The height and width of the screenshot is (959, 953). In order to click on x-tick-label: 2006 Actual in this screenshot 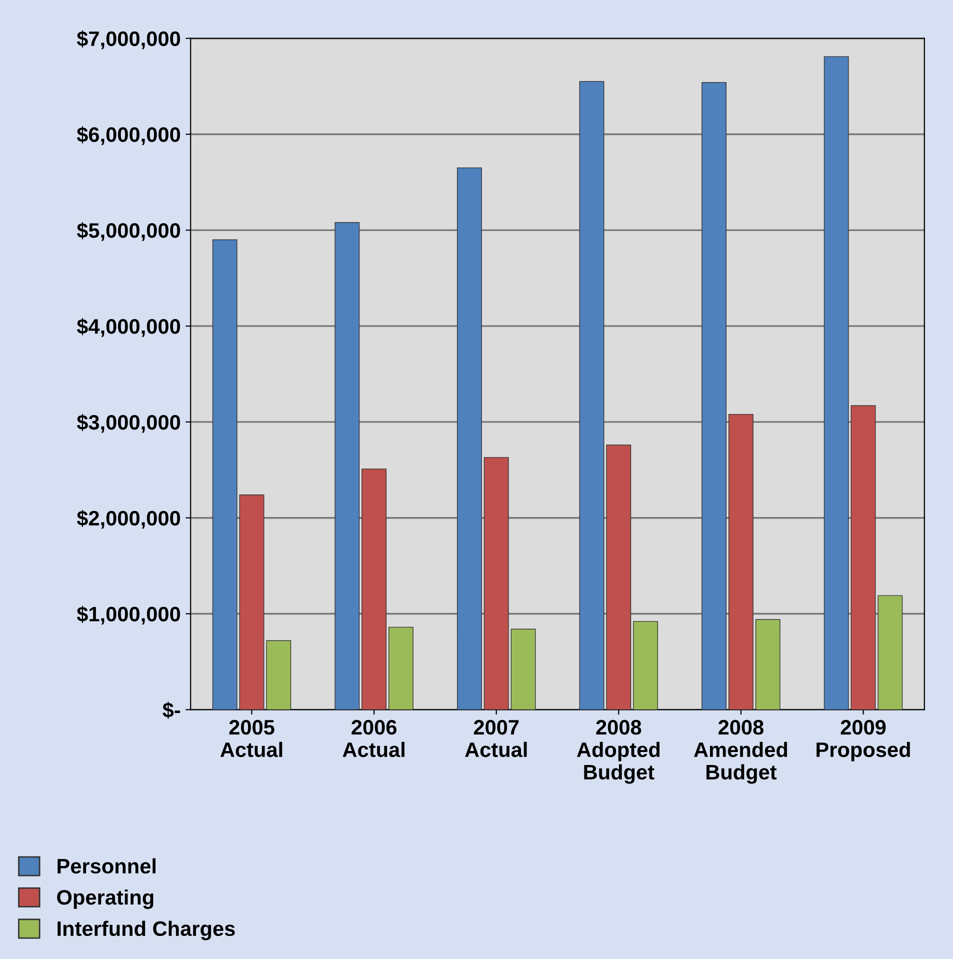, I will do `click(373, 739)`.